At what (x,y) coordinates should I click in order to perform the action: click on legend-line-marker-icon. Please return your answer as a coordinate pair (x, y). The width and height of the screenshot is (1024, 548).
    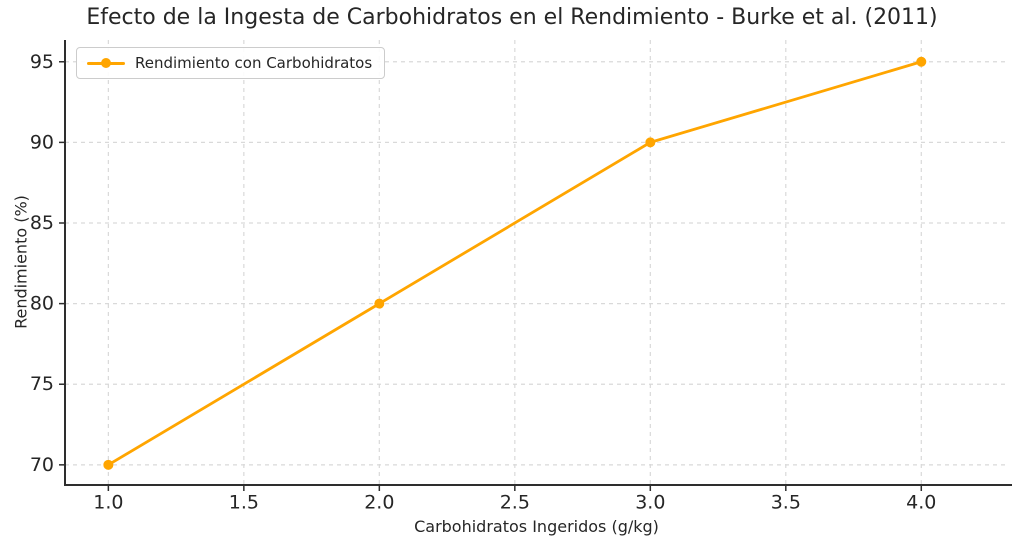
    Looking at the image, I should click on (106, 63).